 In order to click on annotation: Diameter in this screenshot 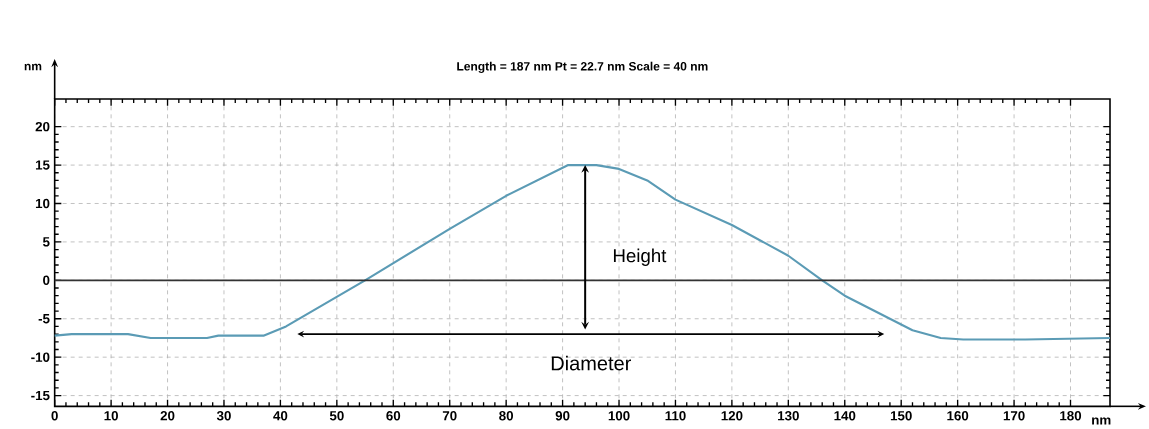, I will do `click(591, 363)`.